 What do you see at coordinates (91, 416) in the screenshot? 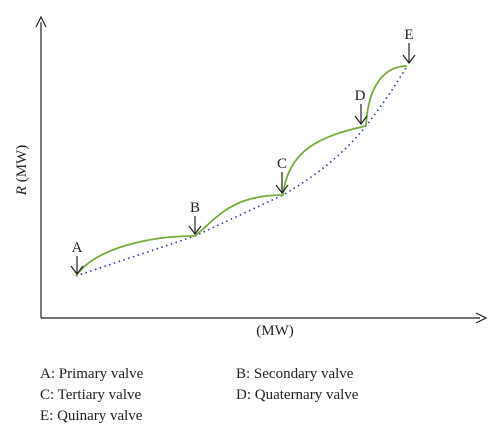
I see `legend-quinary-valve: E: Quinary valve` at bounding box center [91, 416].